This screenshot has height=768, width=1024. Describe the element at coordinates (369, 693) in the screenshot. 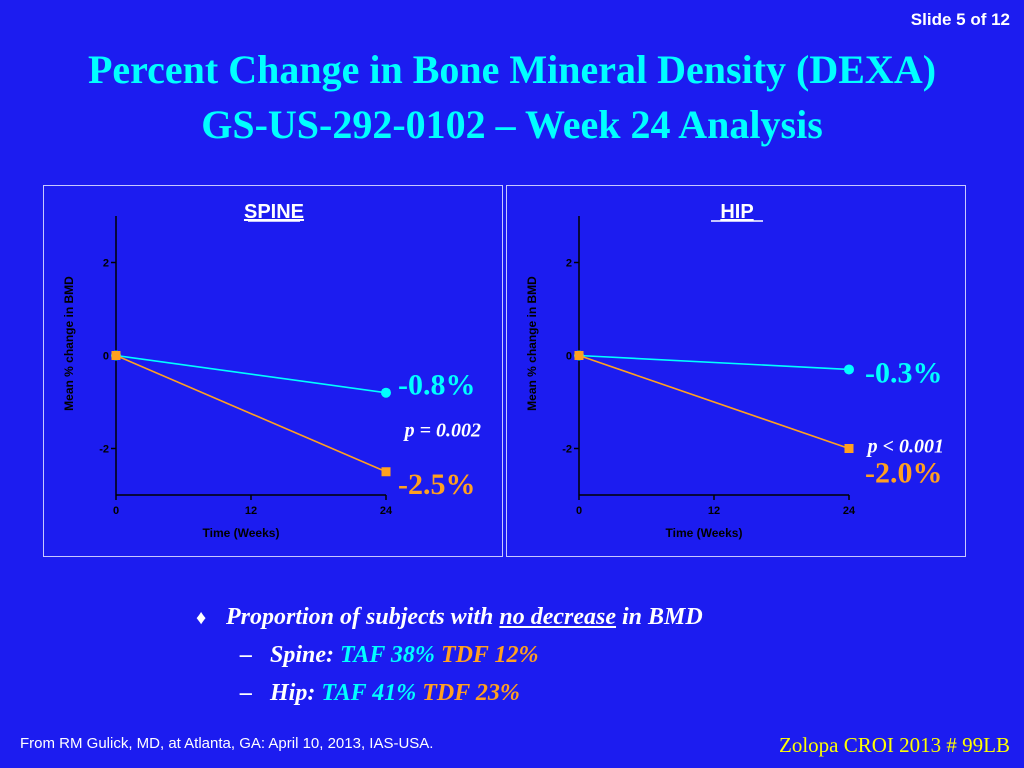

I see `hip-taf-value: TAF 41%` at that location.